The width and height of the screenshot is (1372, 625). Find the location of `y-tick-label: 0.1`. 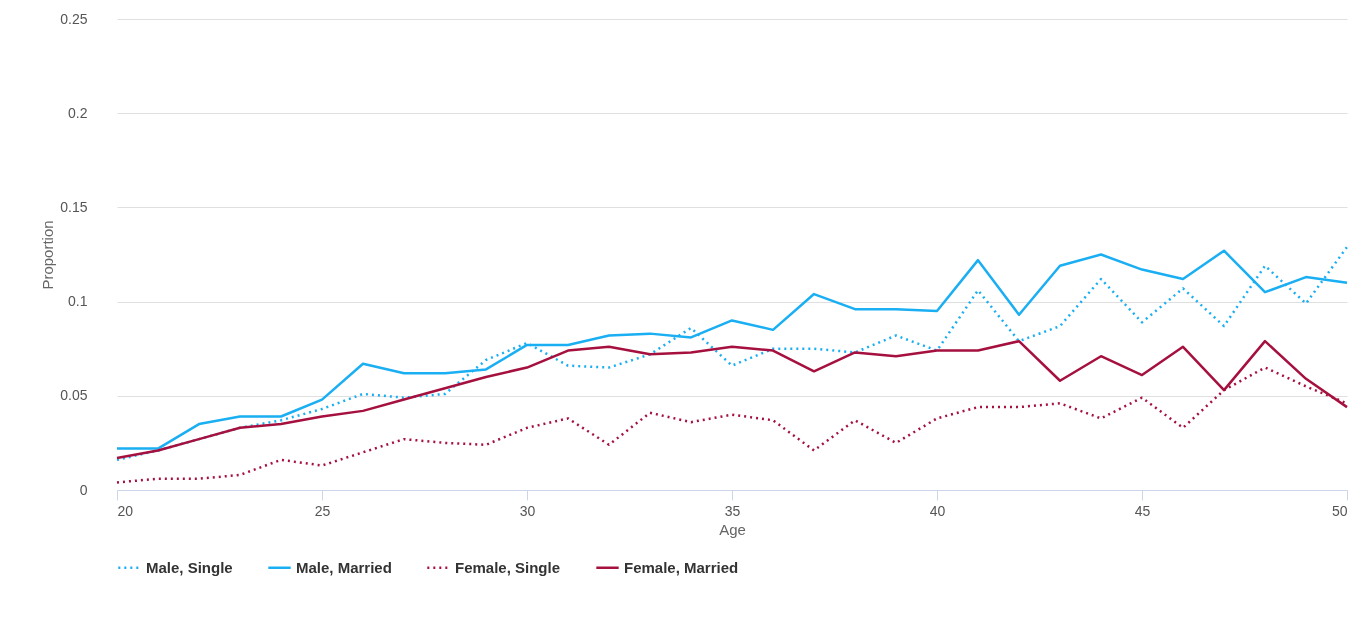

y-tick-label: 0.1 is located at coordinates (78, 301).